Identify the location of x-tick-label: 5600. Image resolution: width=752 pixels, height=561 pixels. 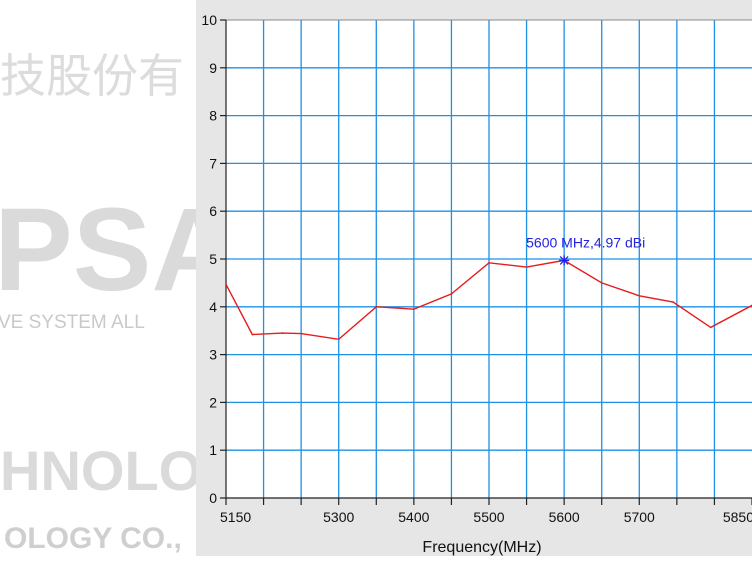
(564, 517).